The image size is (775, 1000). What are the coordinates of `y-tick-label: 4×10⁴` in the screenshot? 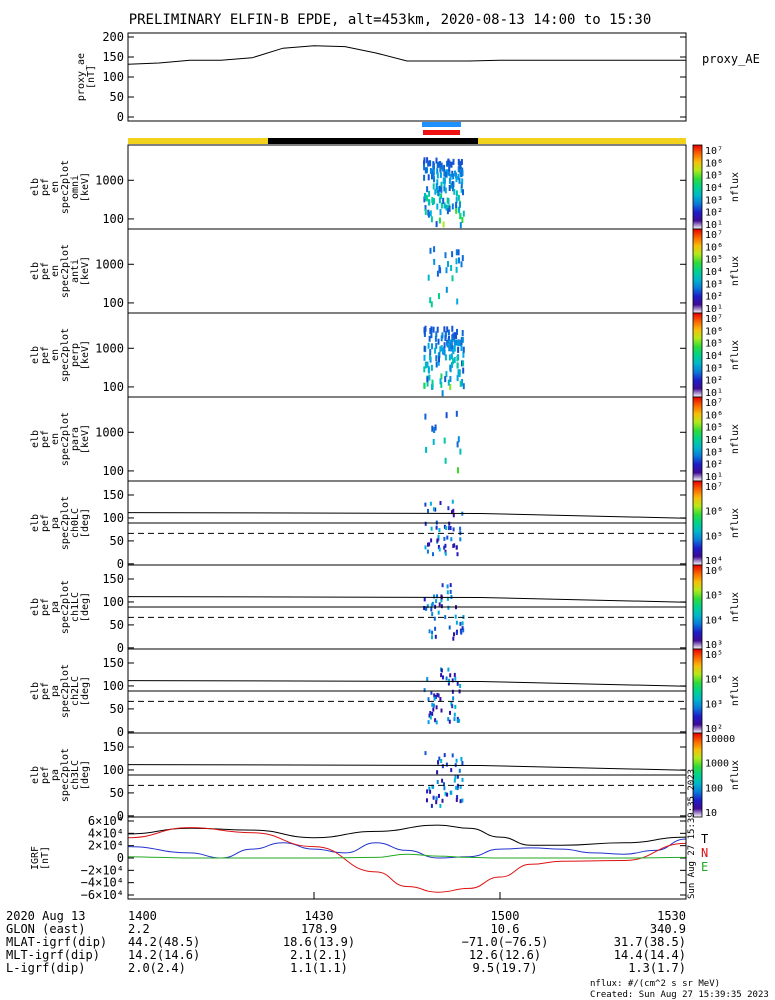 It's located at (106, 833).